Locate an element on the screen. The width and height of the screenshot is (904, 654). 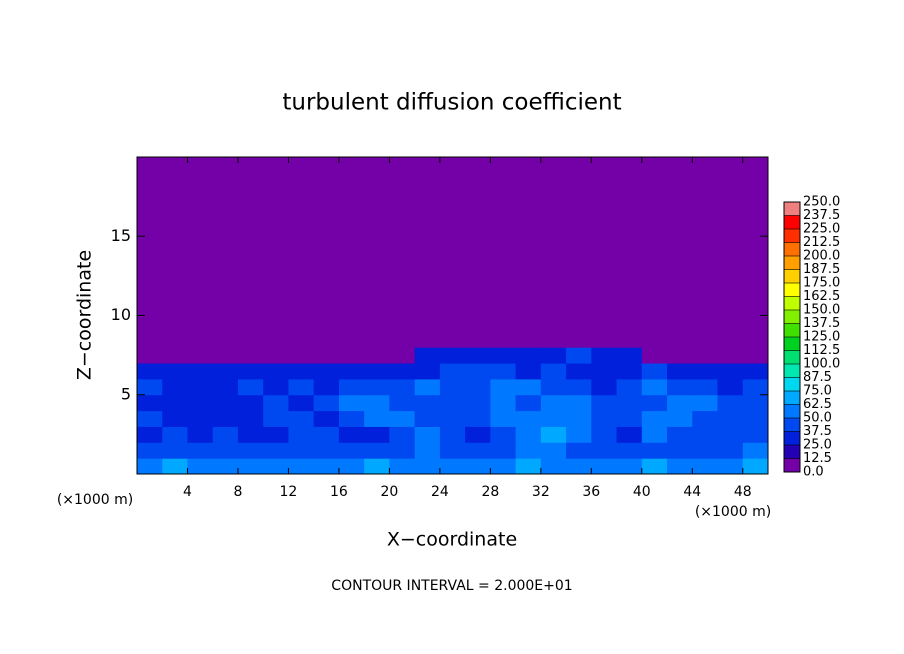
colorbar-tick-label: 25.0 is located at coordinates (817, 445).